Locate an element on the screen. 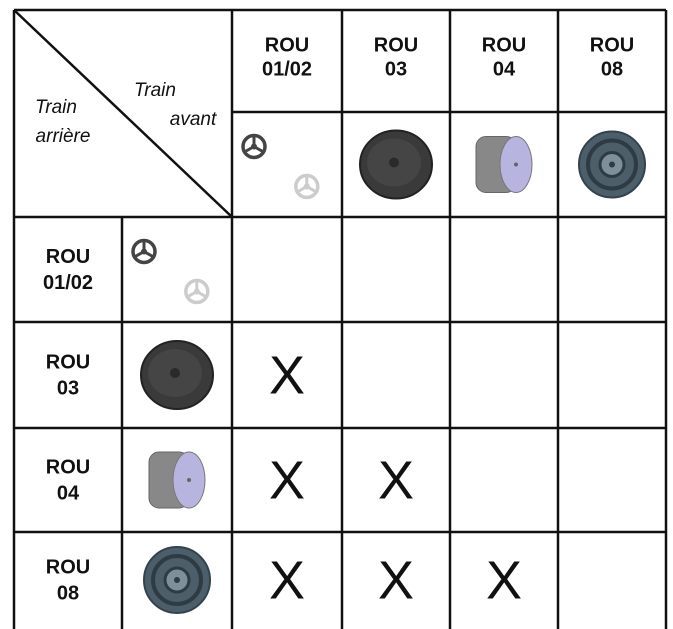 The image size is (673, 629). column-header: 03 is located at coordinates (396, 69).